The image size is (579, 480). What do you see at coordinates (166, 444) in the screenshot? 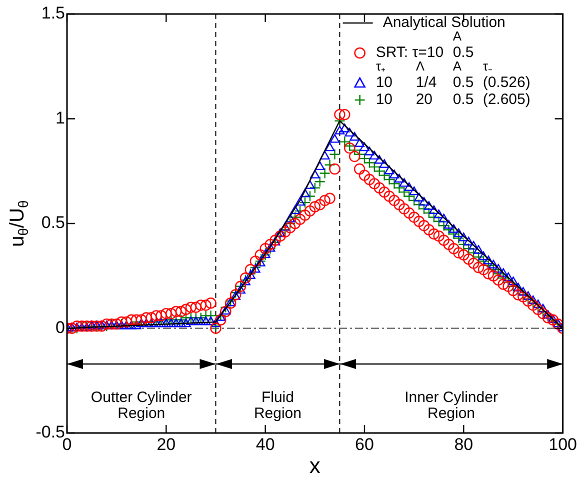
I see `x-tick-label: 20` at bounding box center [166, 444].